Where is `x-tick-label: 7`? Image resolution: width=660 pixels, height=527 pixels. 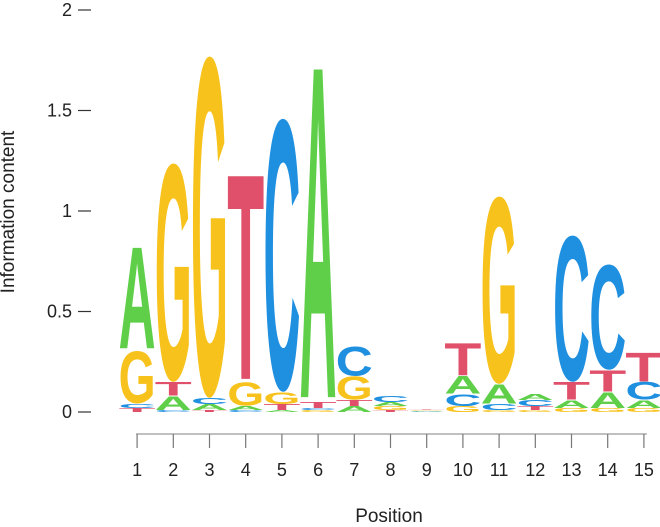 x-tick-label: 7 is located at coordinates (354, 470).